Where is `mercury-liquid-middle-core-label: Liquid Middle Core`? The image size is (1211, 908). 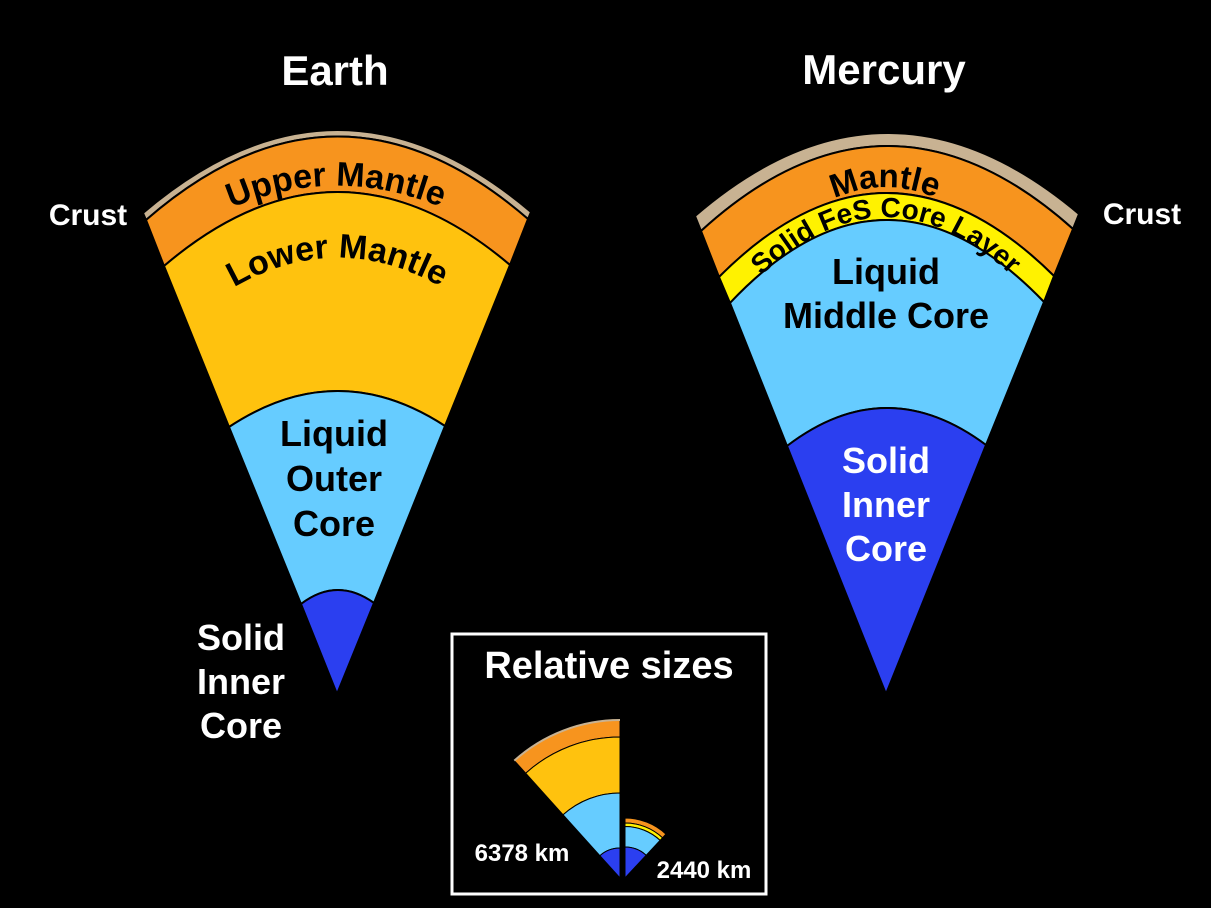 mercury-liquid-middle-core-label: Liquid Middle Core is located at coordinates (886, 293).